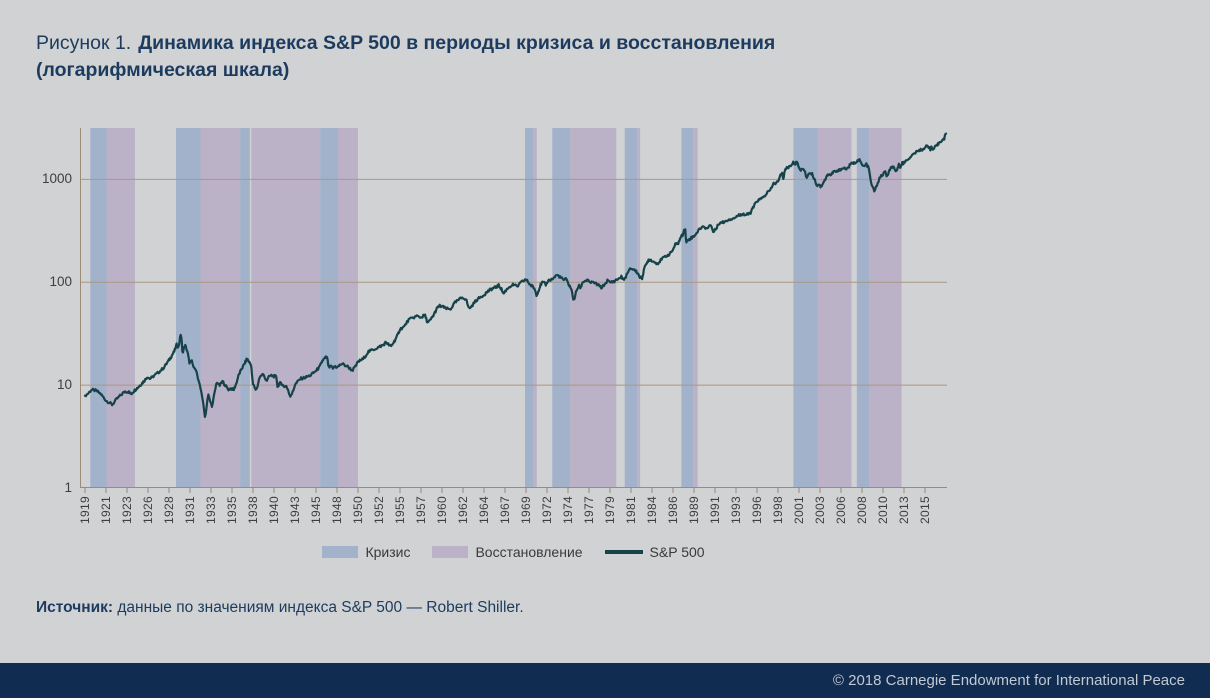  Describe the element at coordinates (75, 607) in the screenshot. I see `source-label: Источник:` at that location.